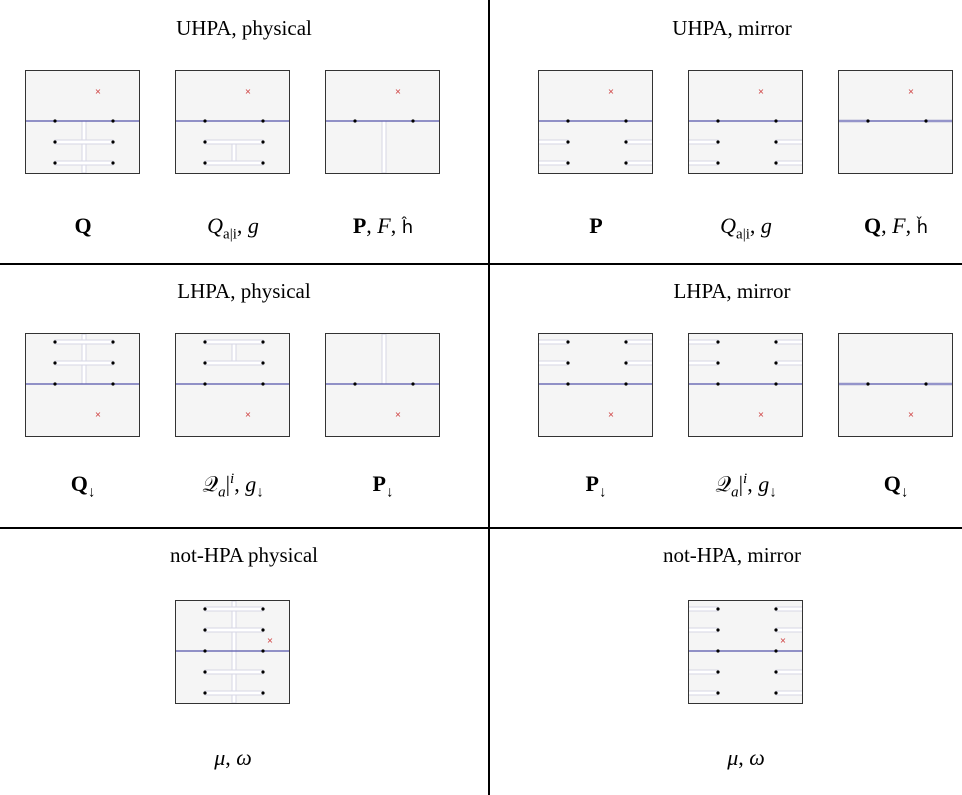  I want to click on label-part: a|i, so click(743, 234).